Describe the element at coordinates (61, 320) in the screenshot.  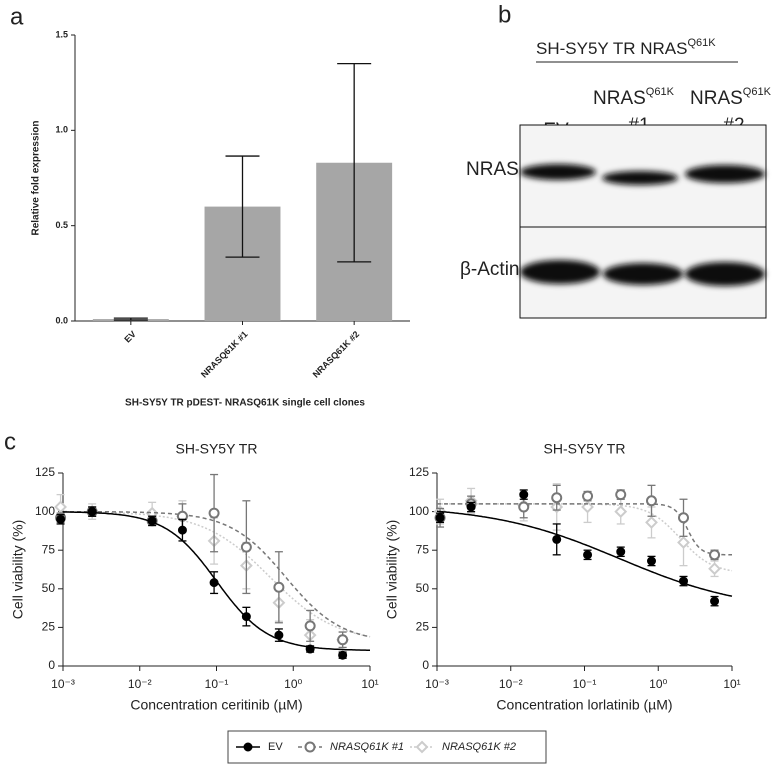
I see `y-tick-label: 0.0` at that location.